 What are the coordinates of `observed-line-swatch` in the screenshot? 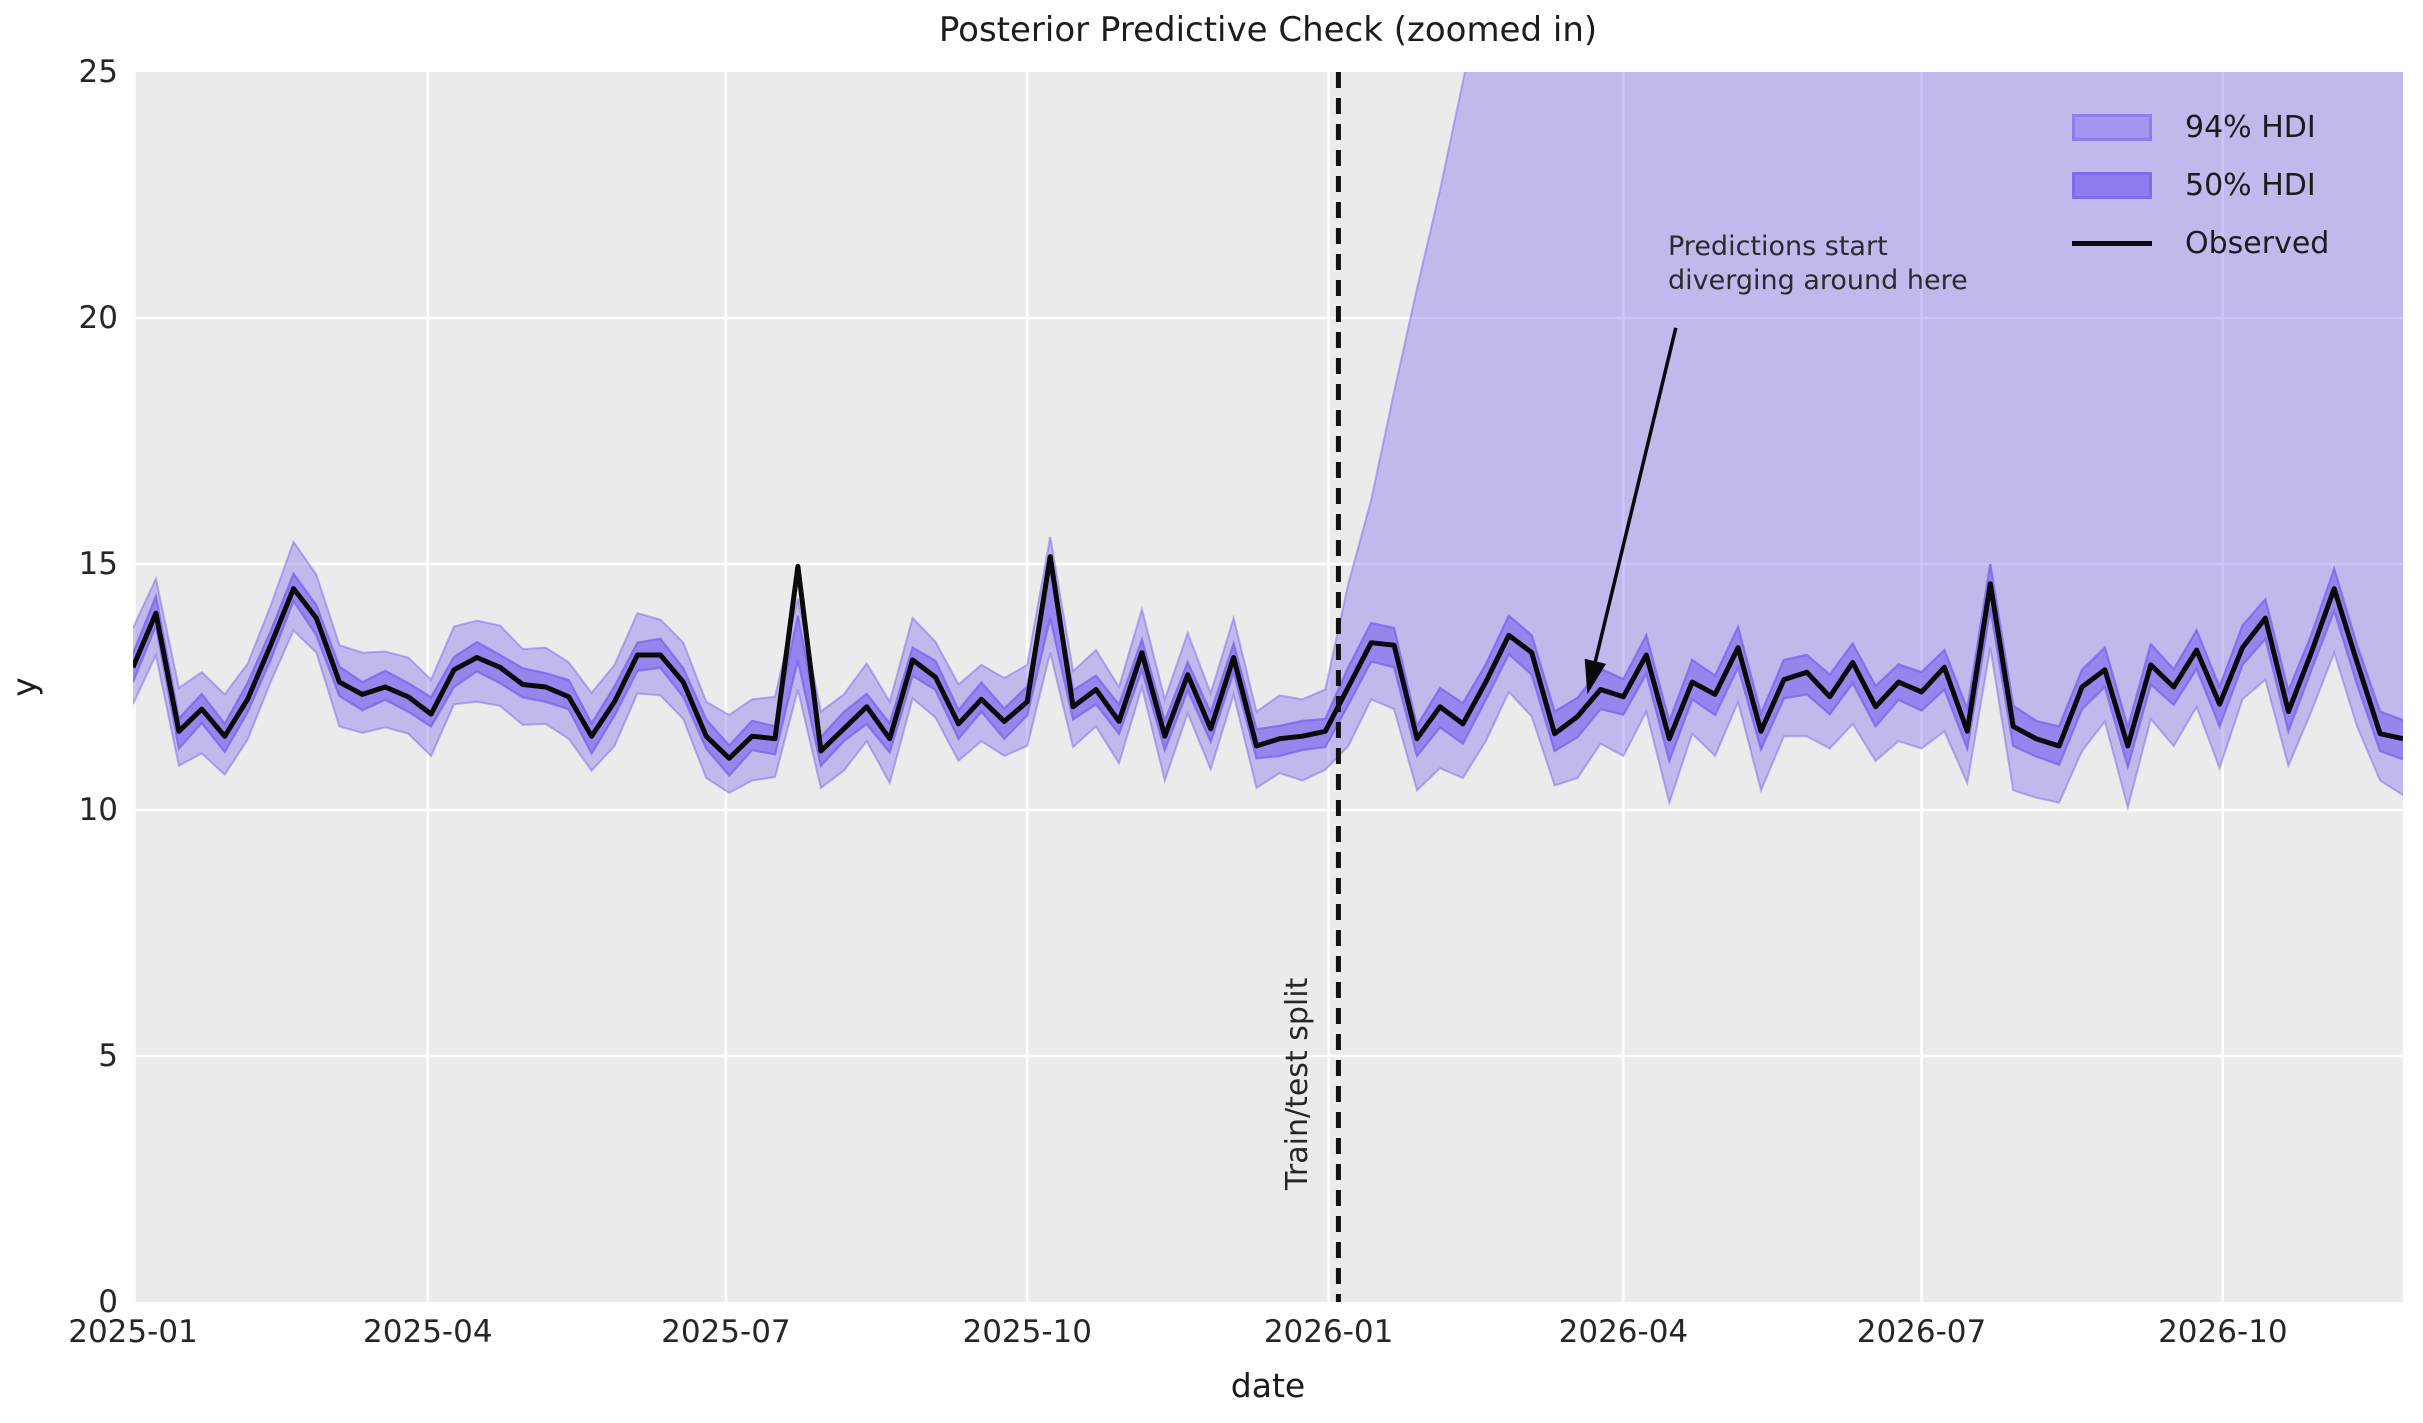 It's located at (2112, 243).